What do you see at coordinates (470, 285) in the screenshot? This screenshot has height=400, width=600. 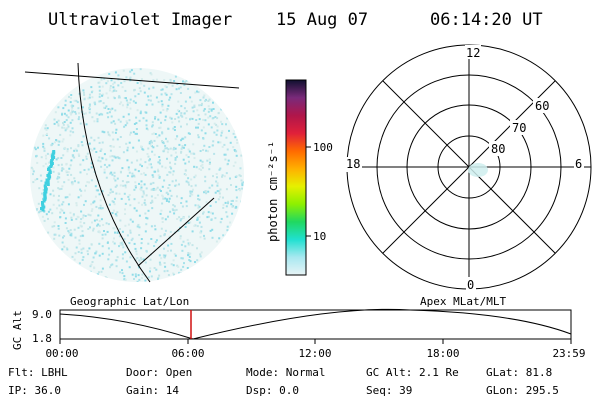 I see `mlt-label-0: 0` at bounding box center [470, 285].